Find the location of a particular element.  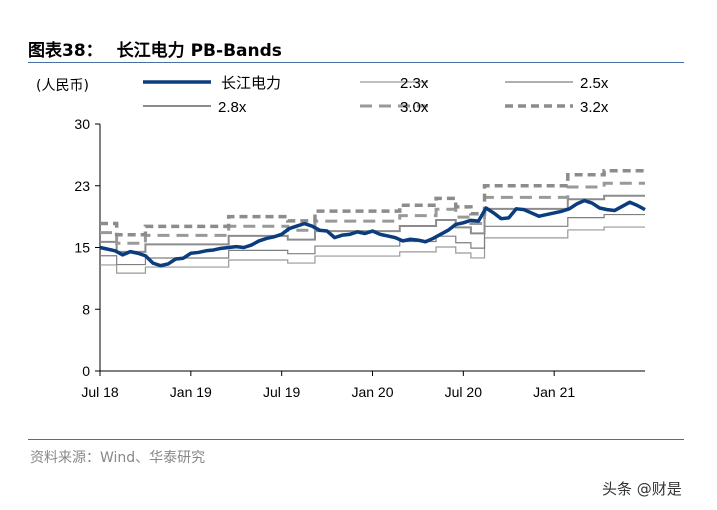

x-tick-label: Jan 20 is located at coordinates (372, 392).